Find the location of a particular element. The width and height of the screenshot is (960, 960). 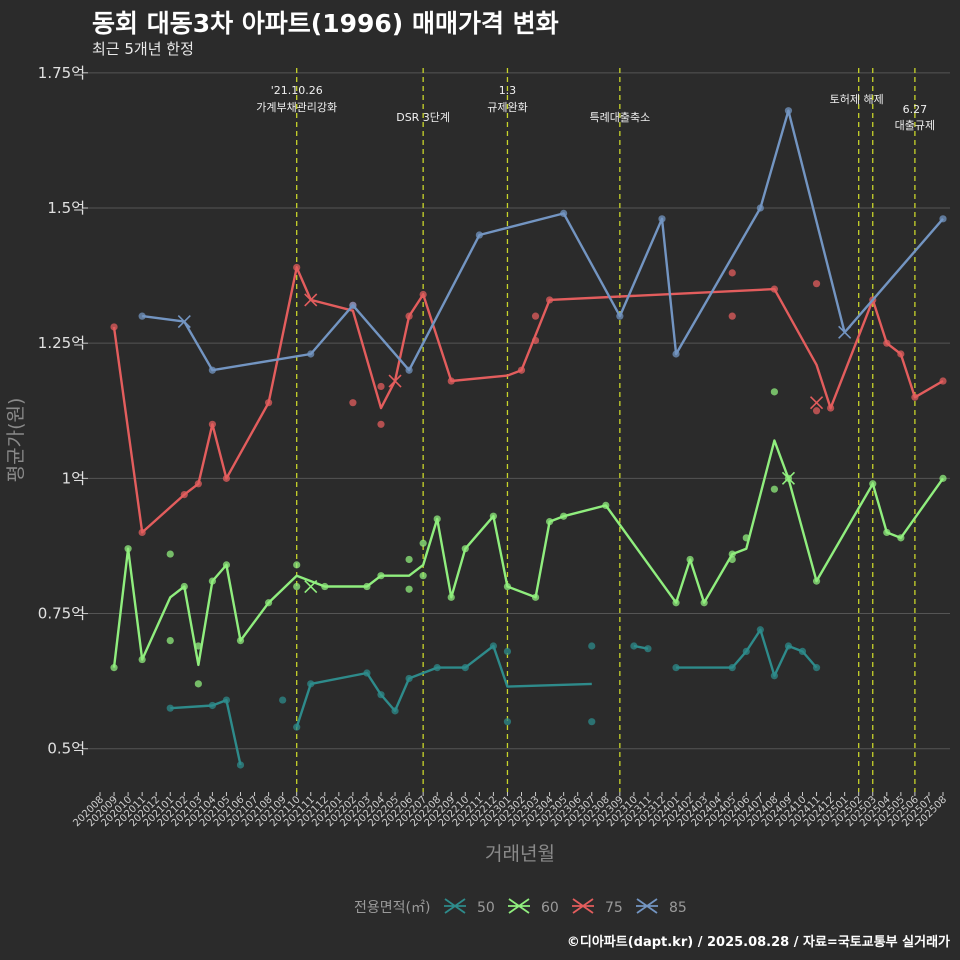

x-axis-title: 거래년월 is located at coordinates (520, 854).